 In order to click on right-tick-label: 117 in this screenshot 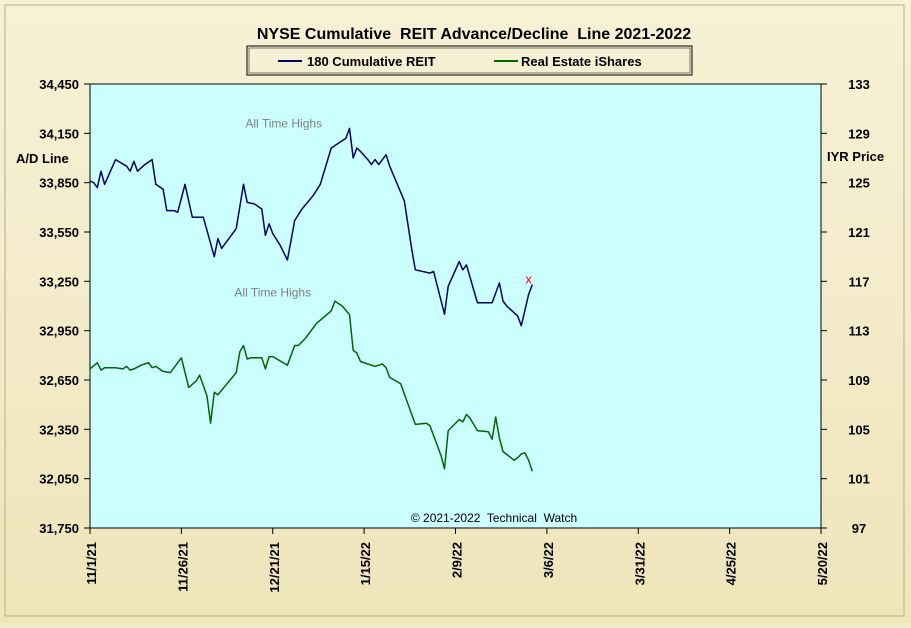, I will do `click(859, 281)`.